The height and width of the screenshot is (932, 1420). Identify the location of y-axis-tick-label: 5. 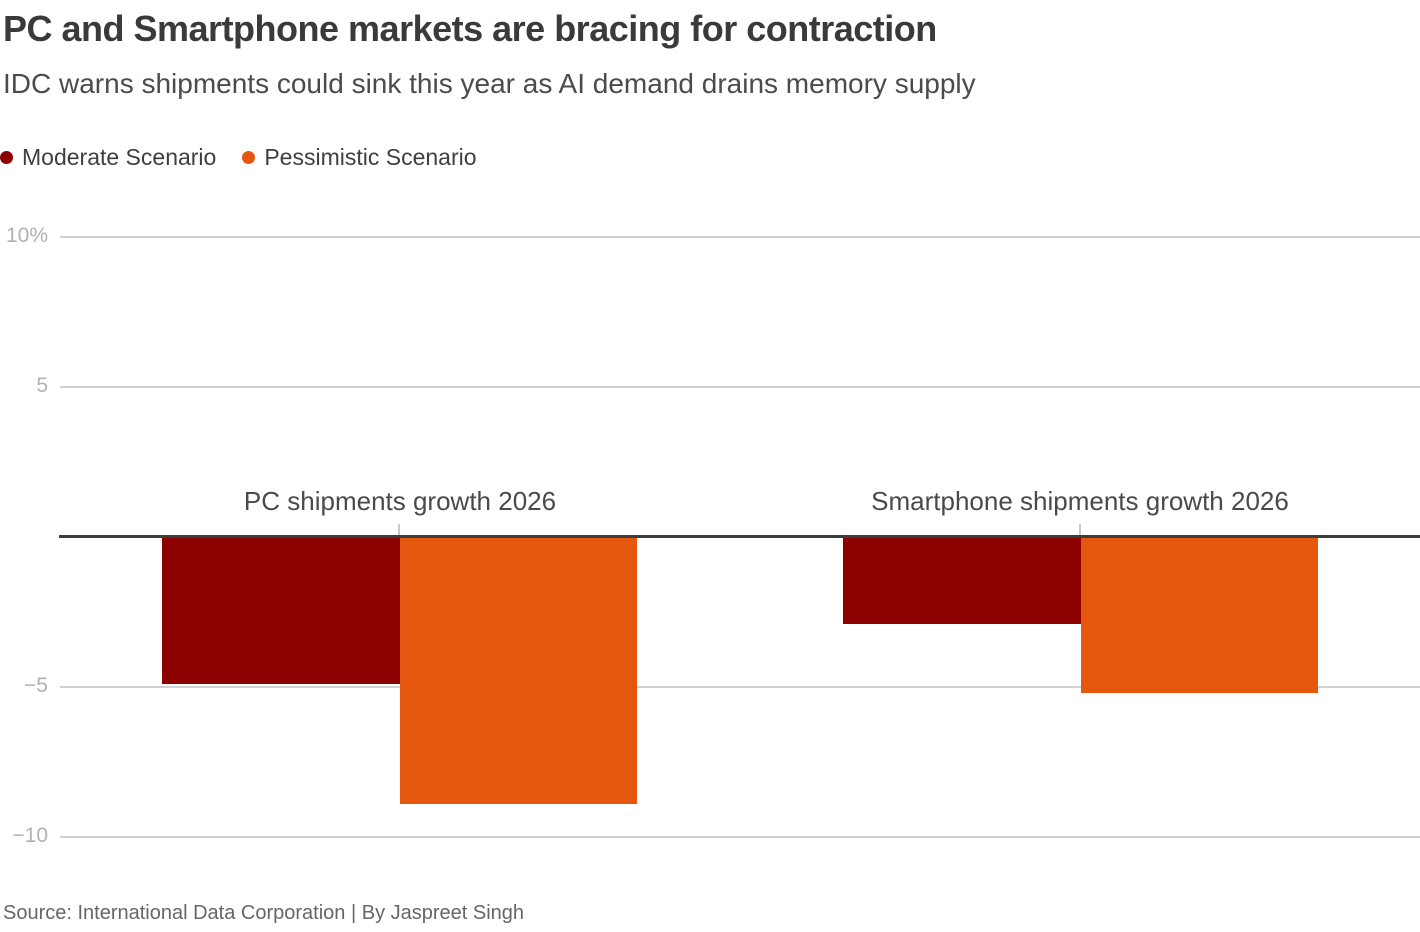
(42, 385).